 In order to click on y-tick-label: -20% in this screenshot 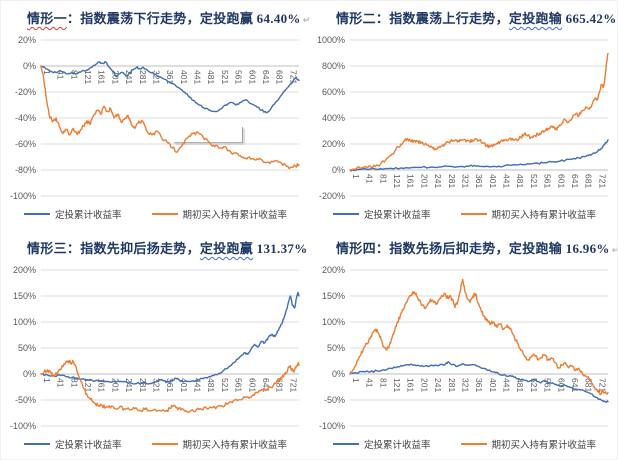, I will do `click(25, 92)`.